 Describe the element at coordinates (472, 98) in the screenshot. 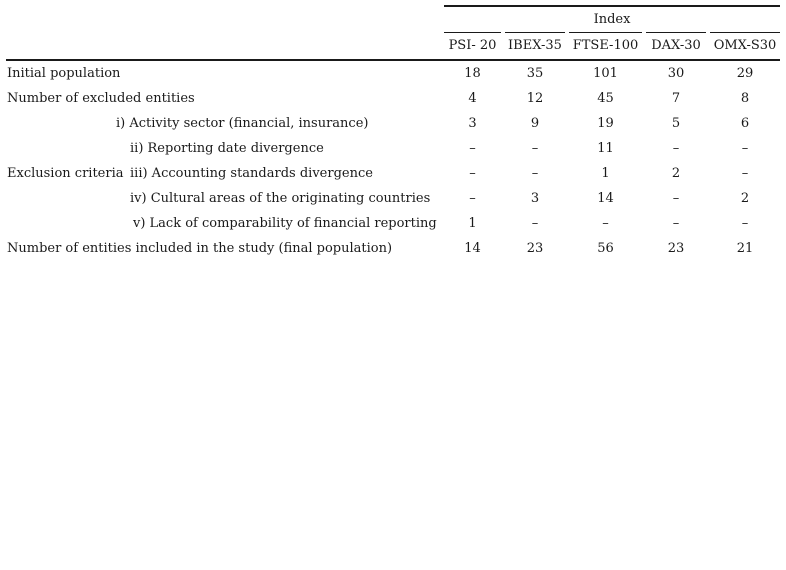

I see `cell-value: 4` at that location.